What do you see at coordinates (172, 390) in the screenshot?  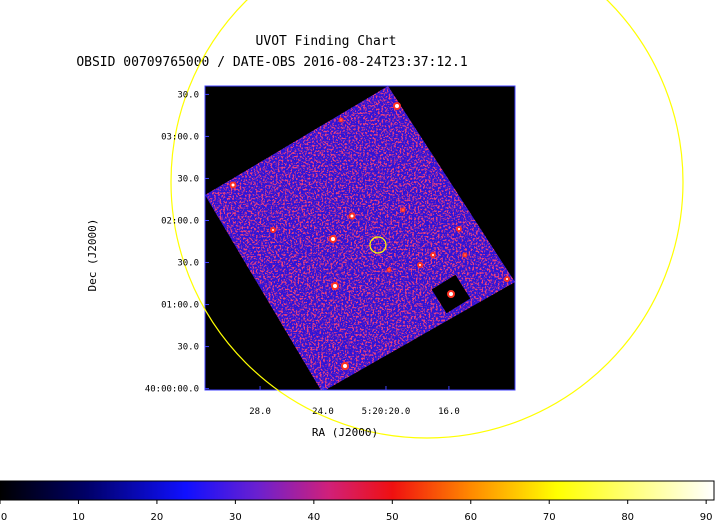 I see `y-tick-label: 40:00:00.0` at bounding box center [172, 390].